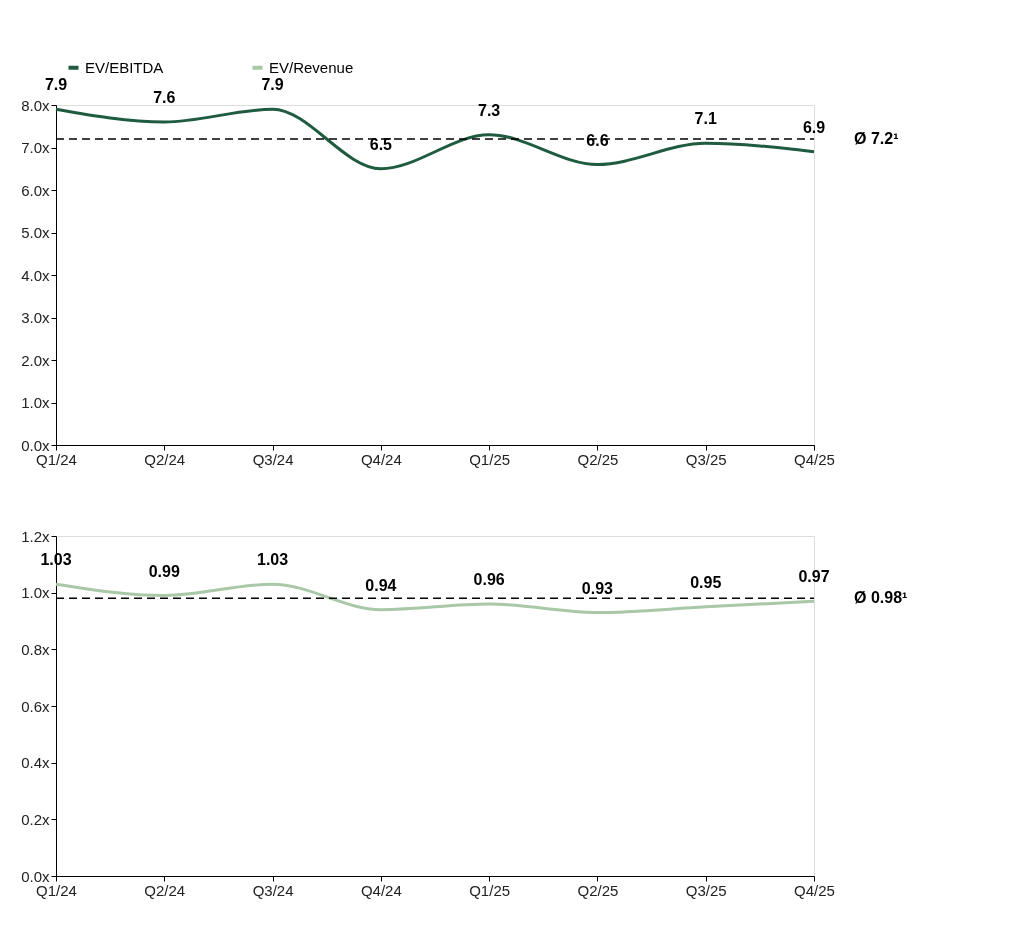 This screenshot has width=1022, height=936. I want to click on data-label: 0.93, so click(597, 588).